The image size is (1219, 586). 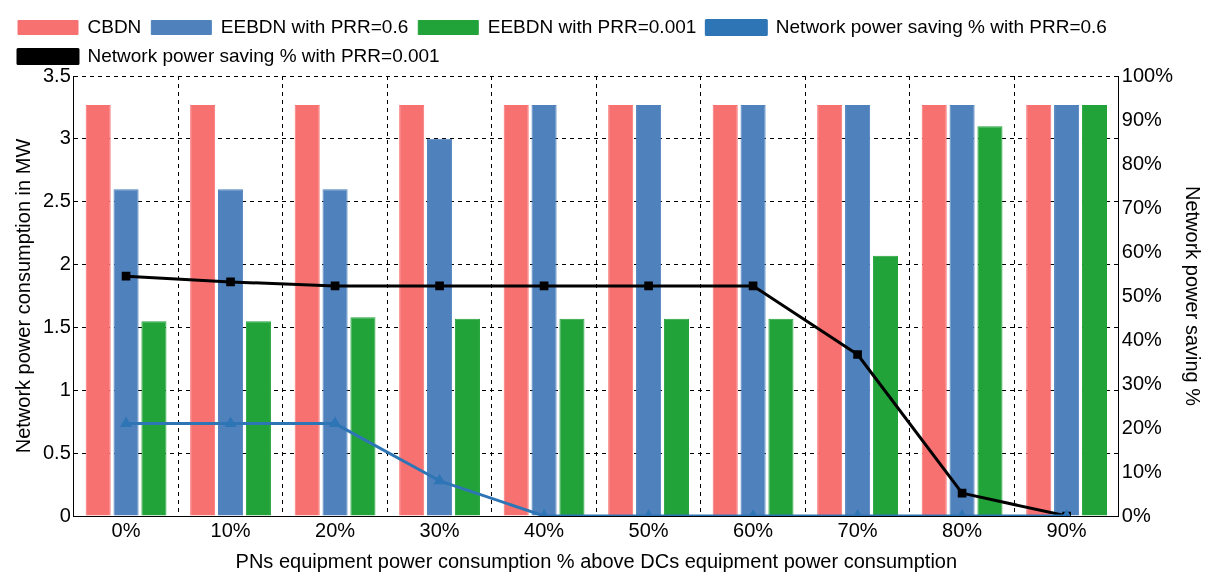 What do you see at coordinates (753, 529) in the screenshot?
I see `x-tick-label: 60%` at bounding box center [753, 529].